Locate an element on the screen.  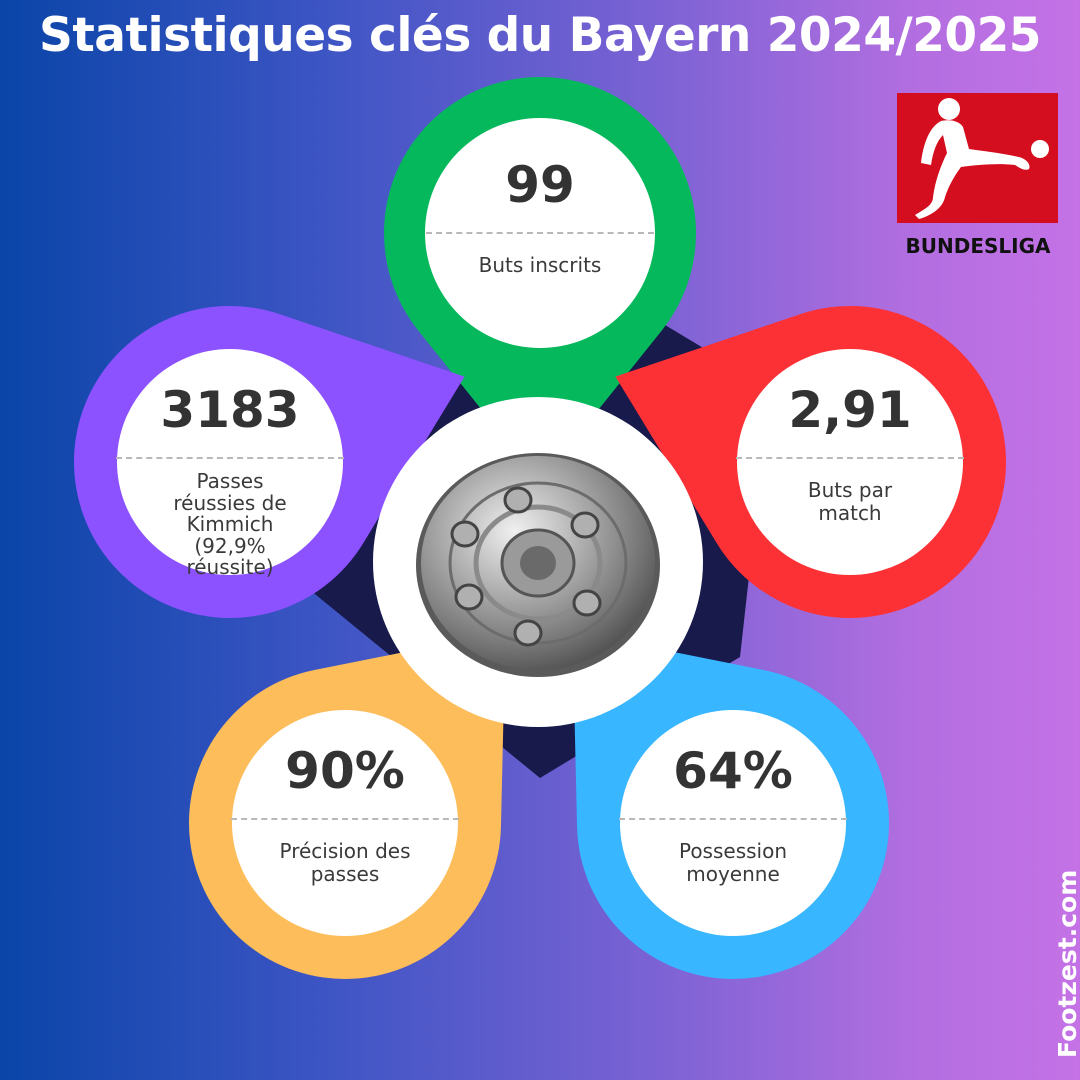
stat-card-goals-per-match: 2,91 Buts par match is located at coordinates (850, 462).